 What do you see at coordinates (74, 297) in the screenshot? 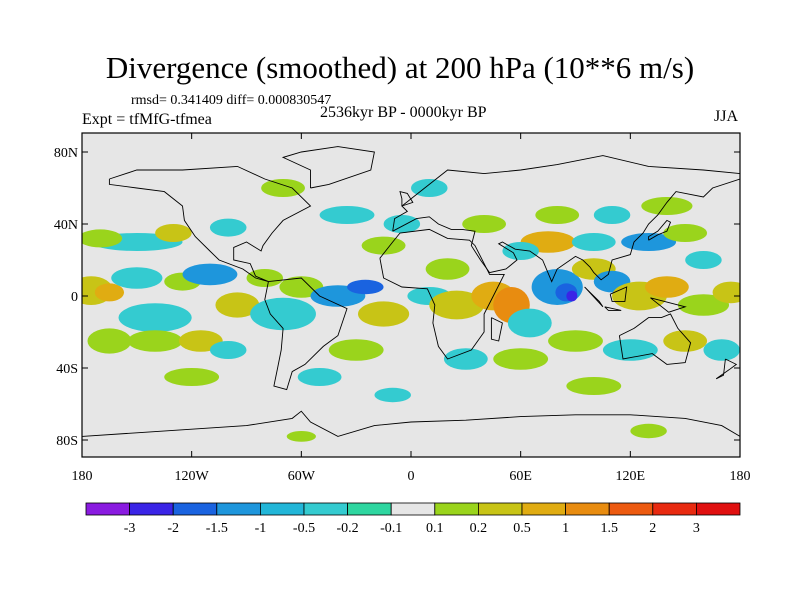
I see `lat-tick-label: 0` at bounding box center [74, 297].